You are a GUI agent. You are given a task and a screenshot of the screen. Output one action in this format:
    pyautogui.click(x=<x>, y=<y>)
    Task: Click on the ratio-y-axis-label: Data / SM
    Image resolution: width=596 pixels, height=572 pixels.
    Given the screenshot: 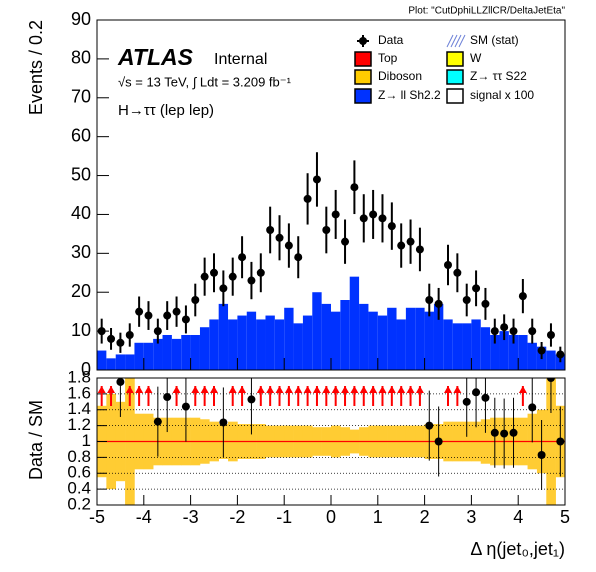 What is the action you would take?
    pyautogui.click(x=36, y=440)
    